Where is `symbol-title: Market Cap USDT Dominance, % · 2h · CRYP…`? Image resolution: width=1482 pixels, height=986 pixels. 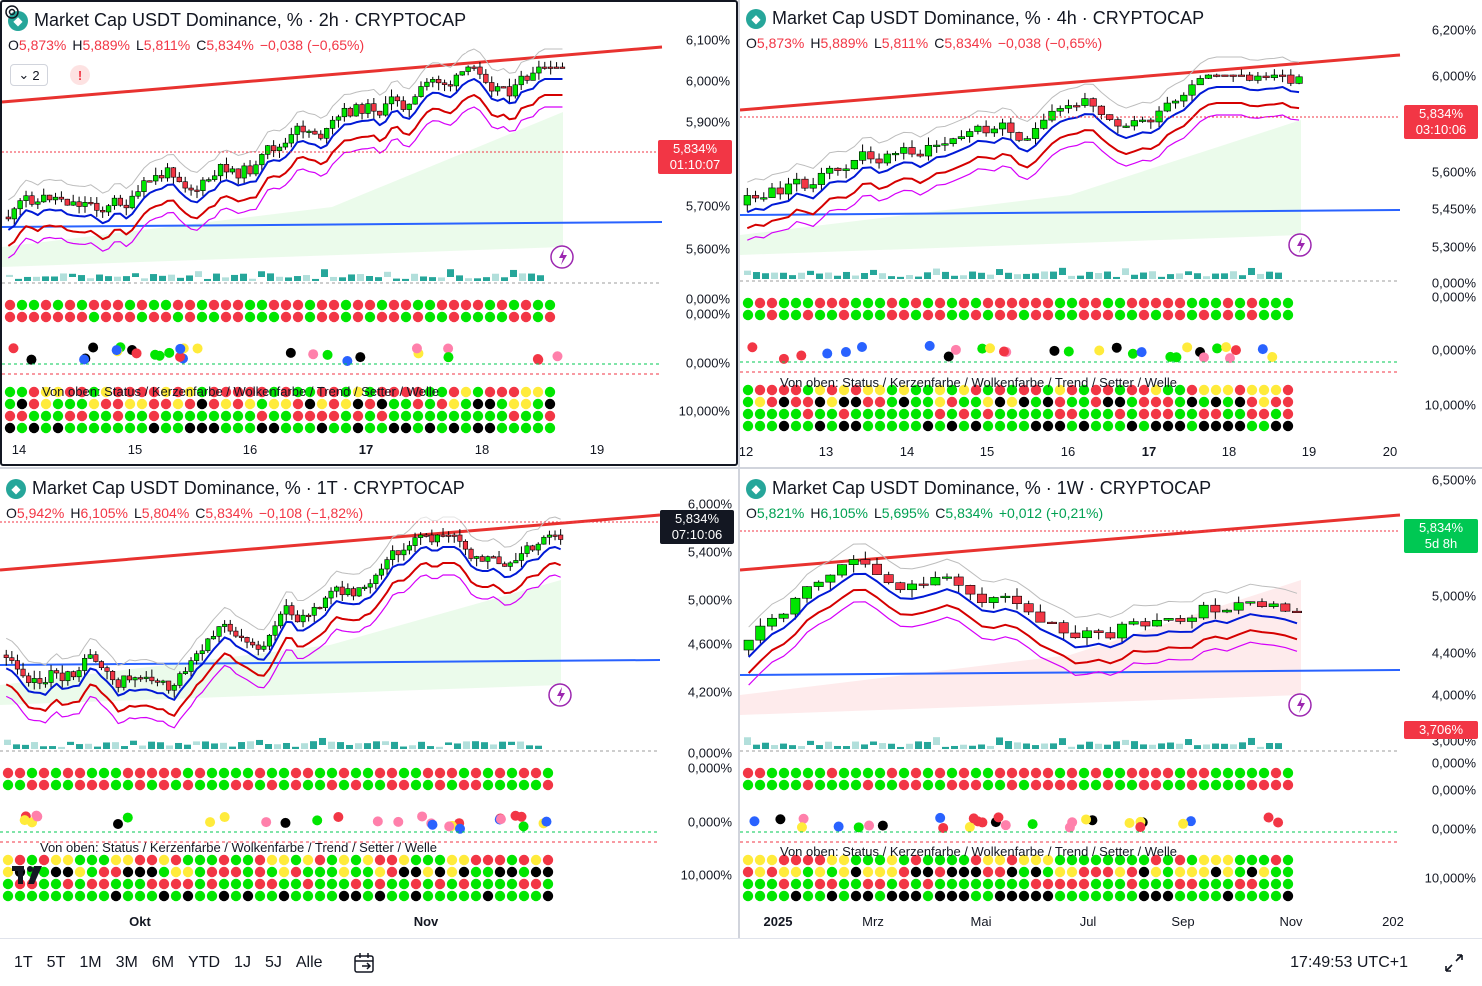 symbol-title: Market Cap USDT Dominance, % · 2h · CRYP… is located at coordinates (250, 20).